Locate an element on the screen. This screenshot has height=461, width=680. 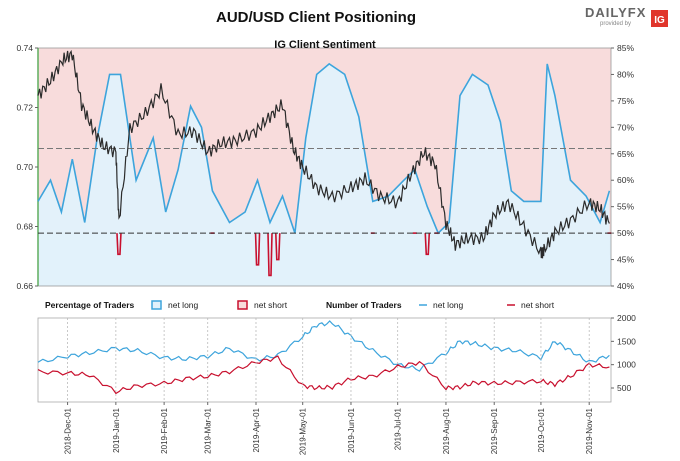
dailyfx-logo: DAILYFX provided by IG is located at coordinates (626, 16).